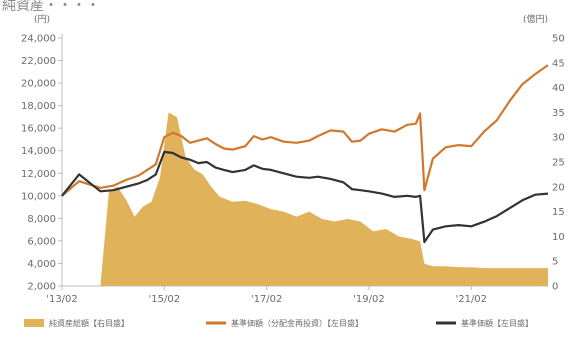 The image size is (568, 340). What do you see at coordinates (558, 63) in the screenshot?
I see `right-tick-label: 45` at bounding box center [558, 63].